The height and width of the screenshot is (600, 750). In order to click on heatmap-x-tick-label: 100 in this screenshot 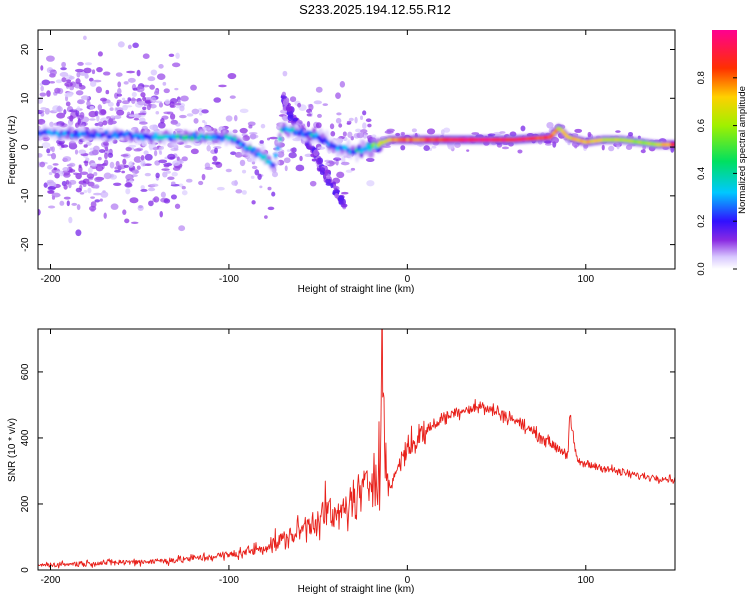, I will do `click(585, 279)`.